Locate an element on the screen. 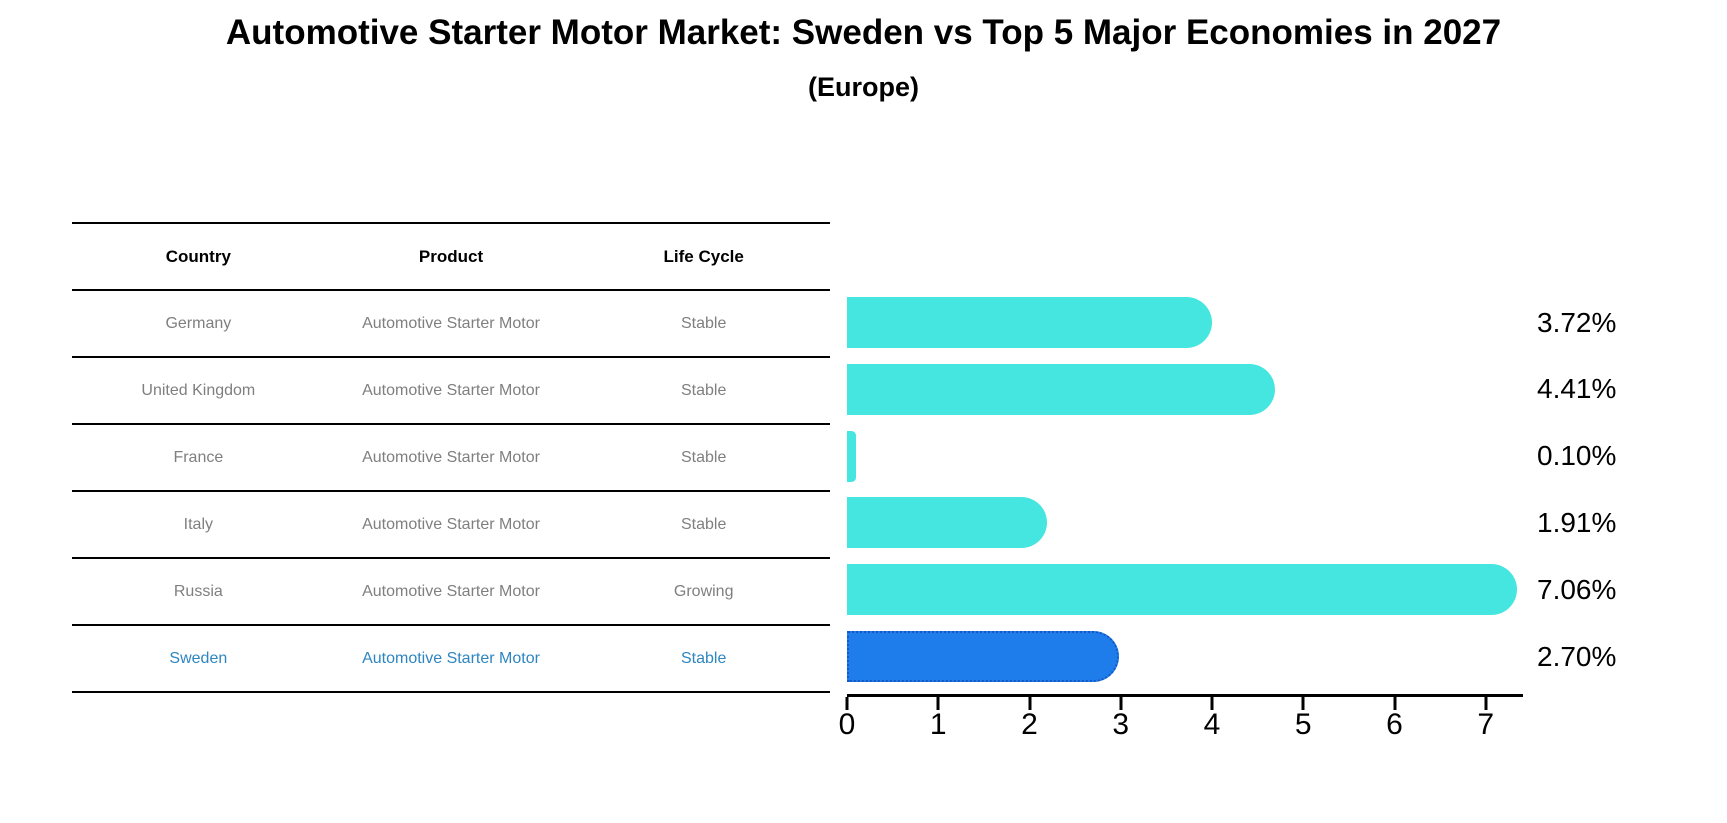 The width and height of the screenshot is (1727, 823). x-axis-tick-label: 0 is located at coordinates (847, 724).